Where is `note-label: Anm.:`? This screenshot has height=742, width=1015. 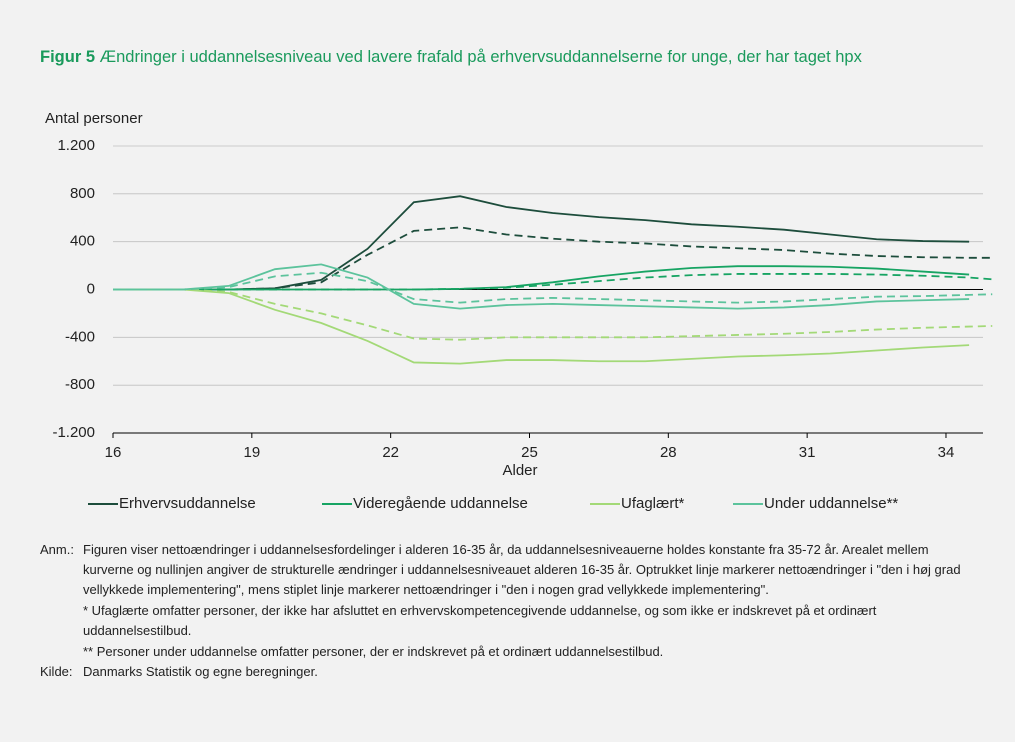 note-label: Anm.: is located at coordinates (57, 549).